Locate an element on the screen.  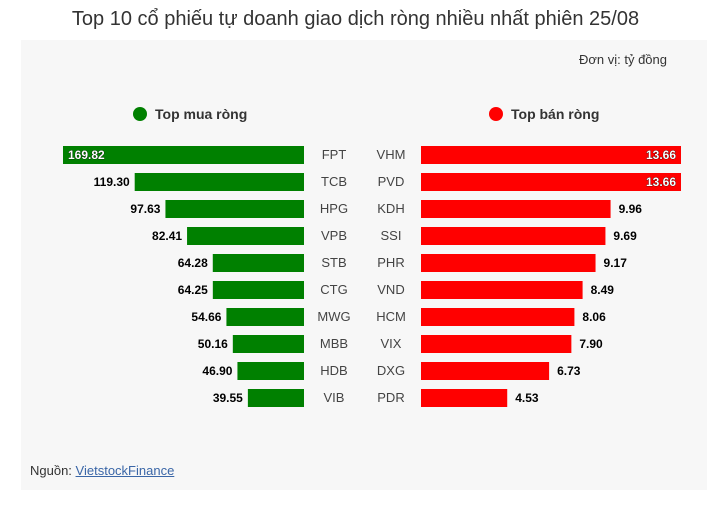
sell-category-label: VND is located at coordinates (390, 289).